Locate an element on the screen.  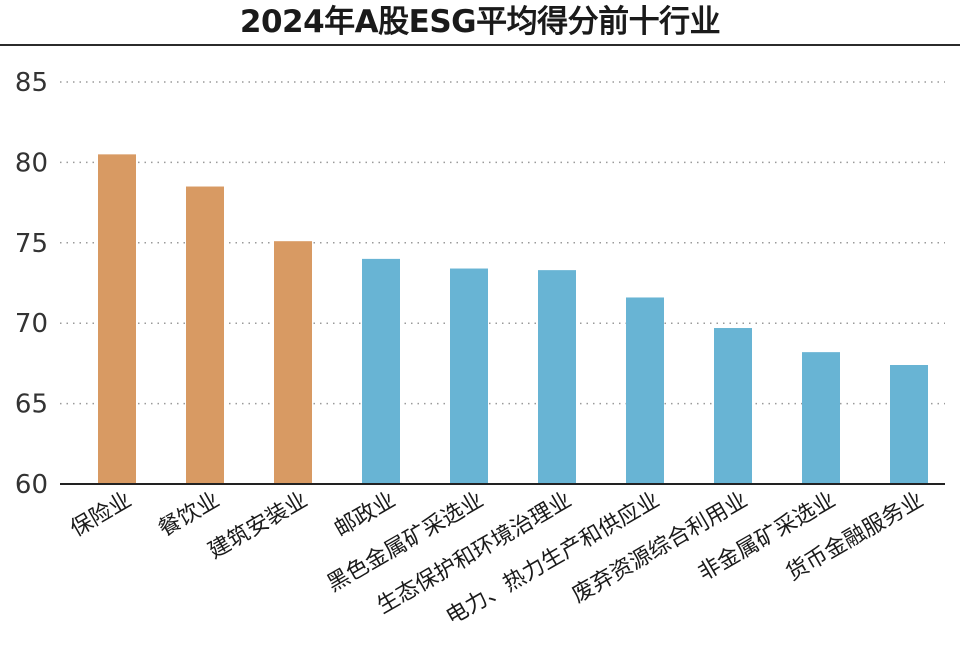
x-tick-label: 建筑安装业 is located at coordinates (258, 526).